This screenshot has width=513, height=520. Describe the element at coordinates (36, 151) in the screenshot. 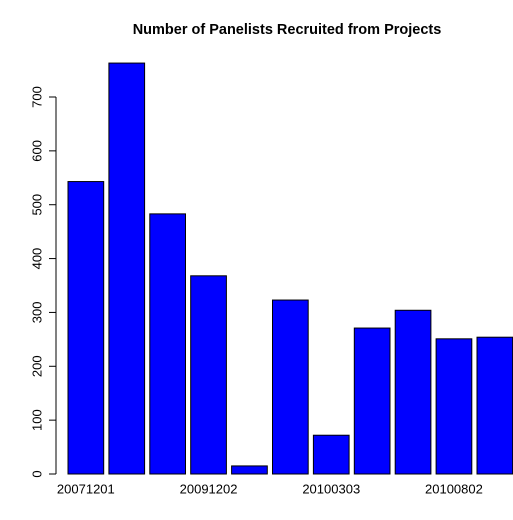

I see `y-tick-label: 600` at that location.